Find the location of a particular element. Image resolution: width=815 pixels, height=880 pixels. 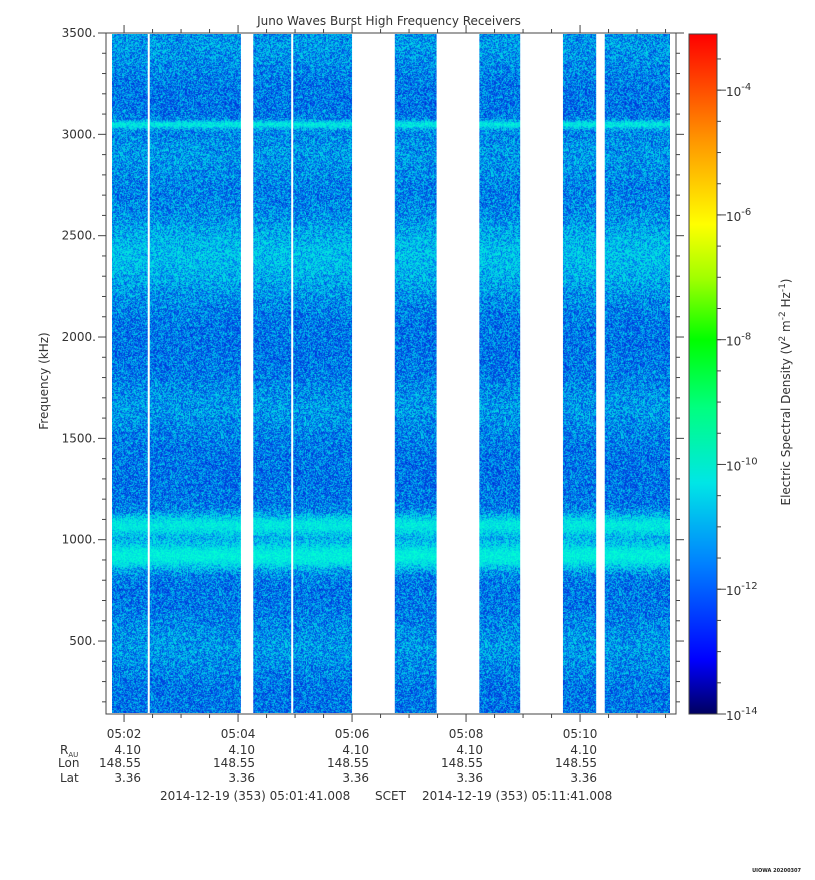

colorbar-tick-label: 10⁻⁶ is located at coordinates (738, 215).